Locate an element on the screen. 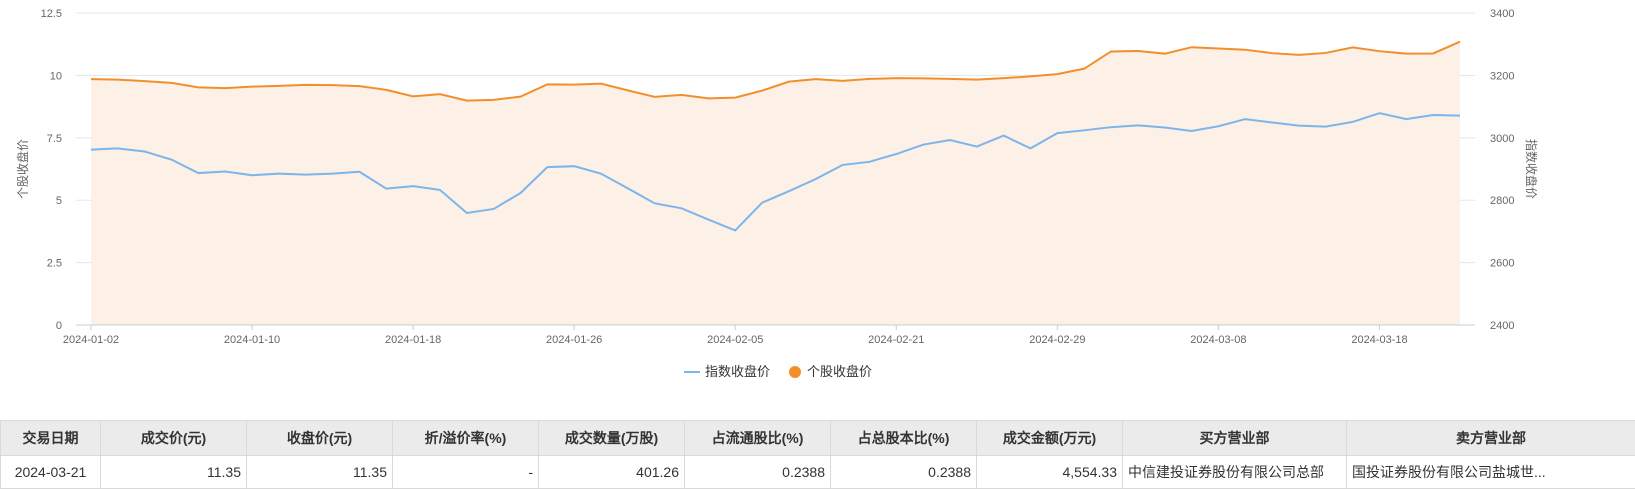  header-buyer: 买方营业部 is located at coordinates (1235, 438).